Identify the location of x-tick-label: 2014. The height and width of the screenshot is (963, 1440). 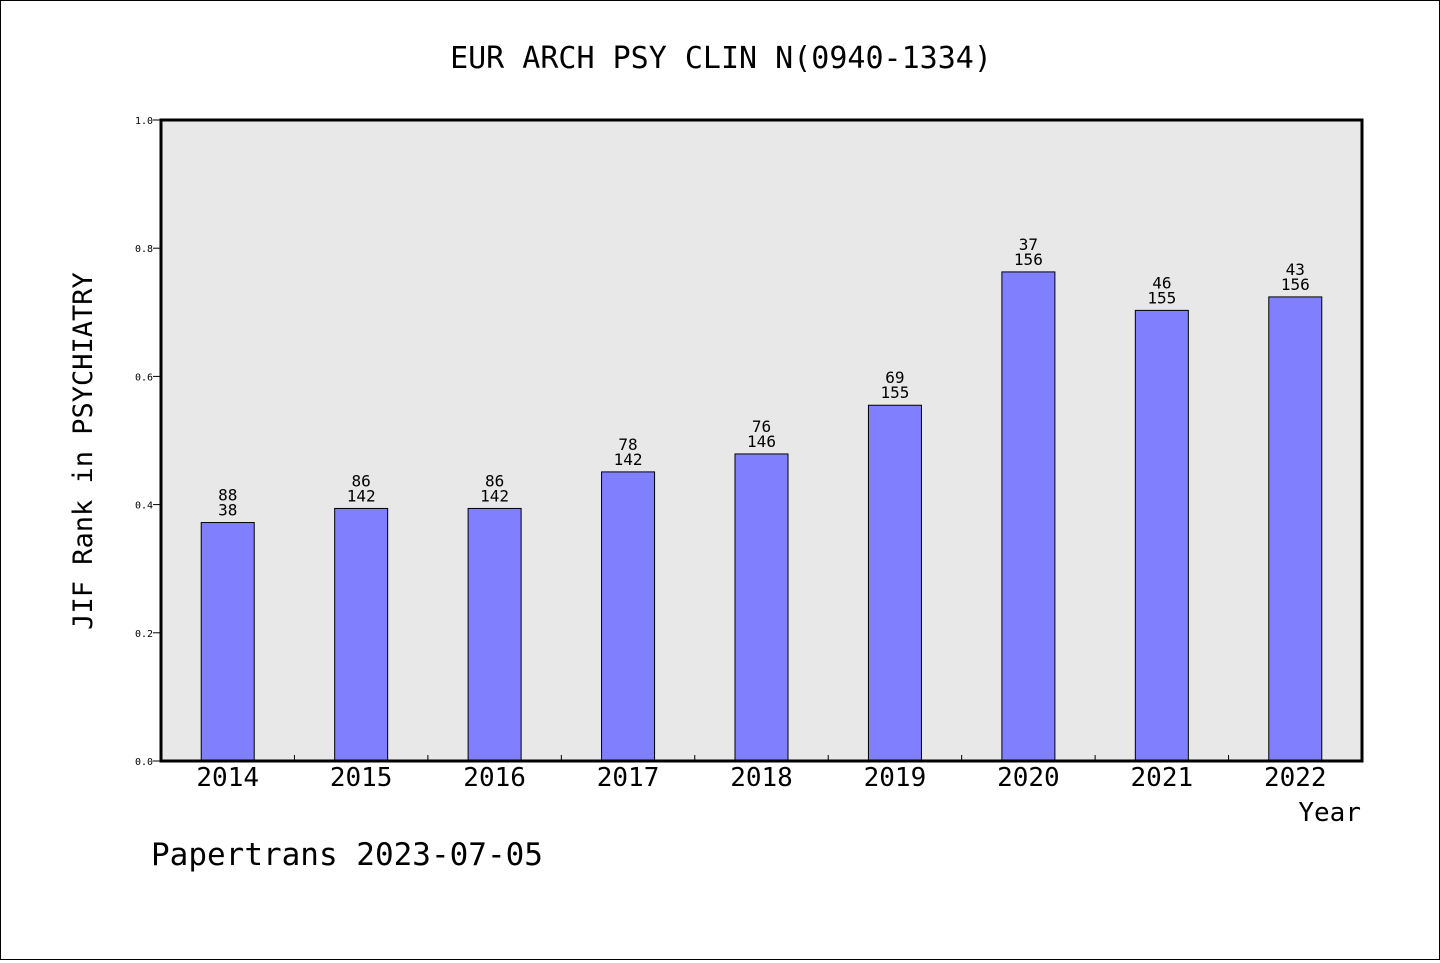
(227, 778).